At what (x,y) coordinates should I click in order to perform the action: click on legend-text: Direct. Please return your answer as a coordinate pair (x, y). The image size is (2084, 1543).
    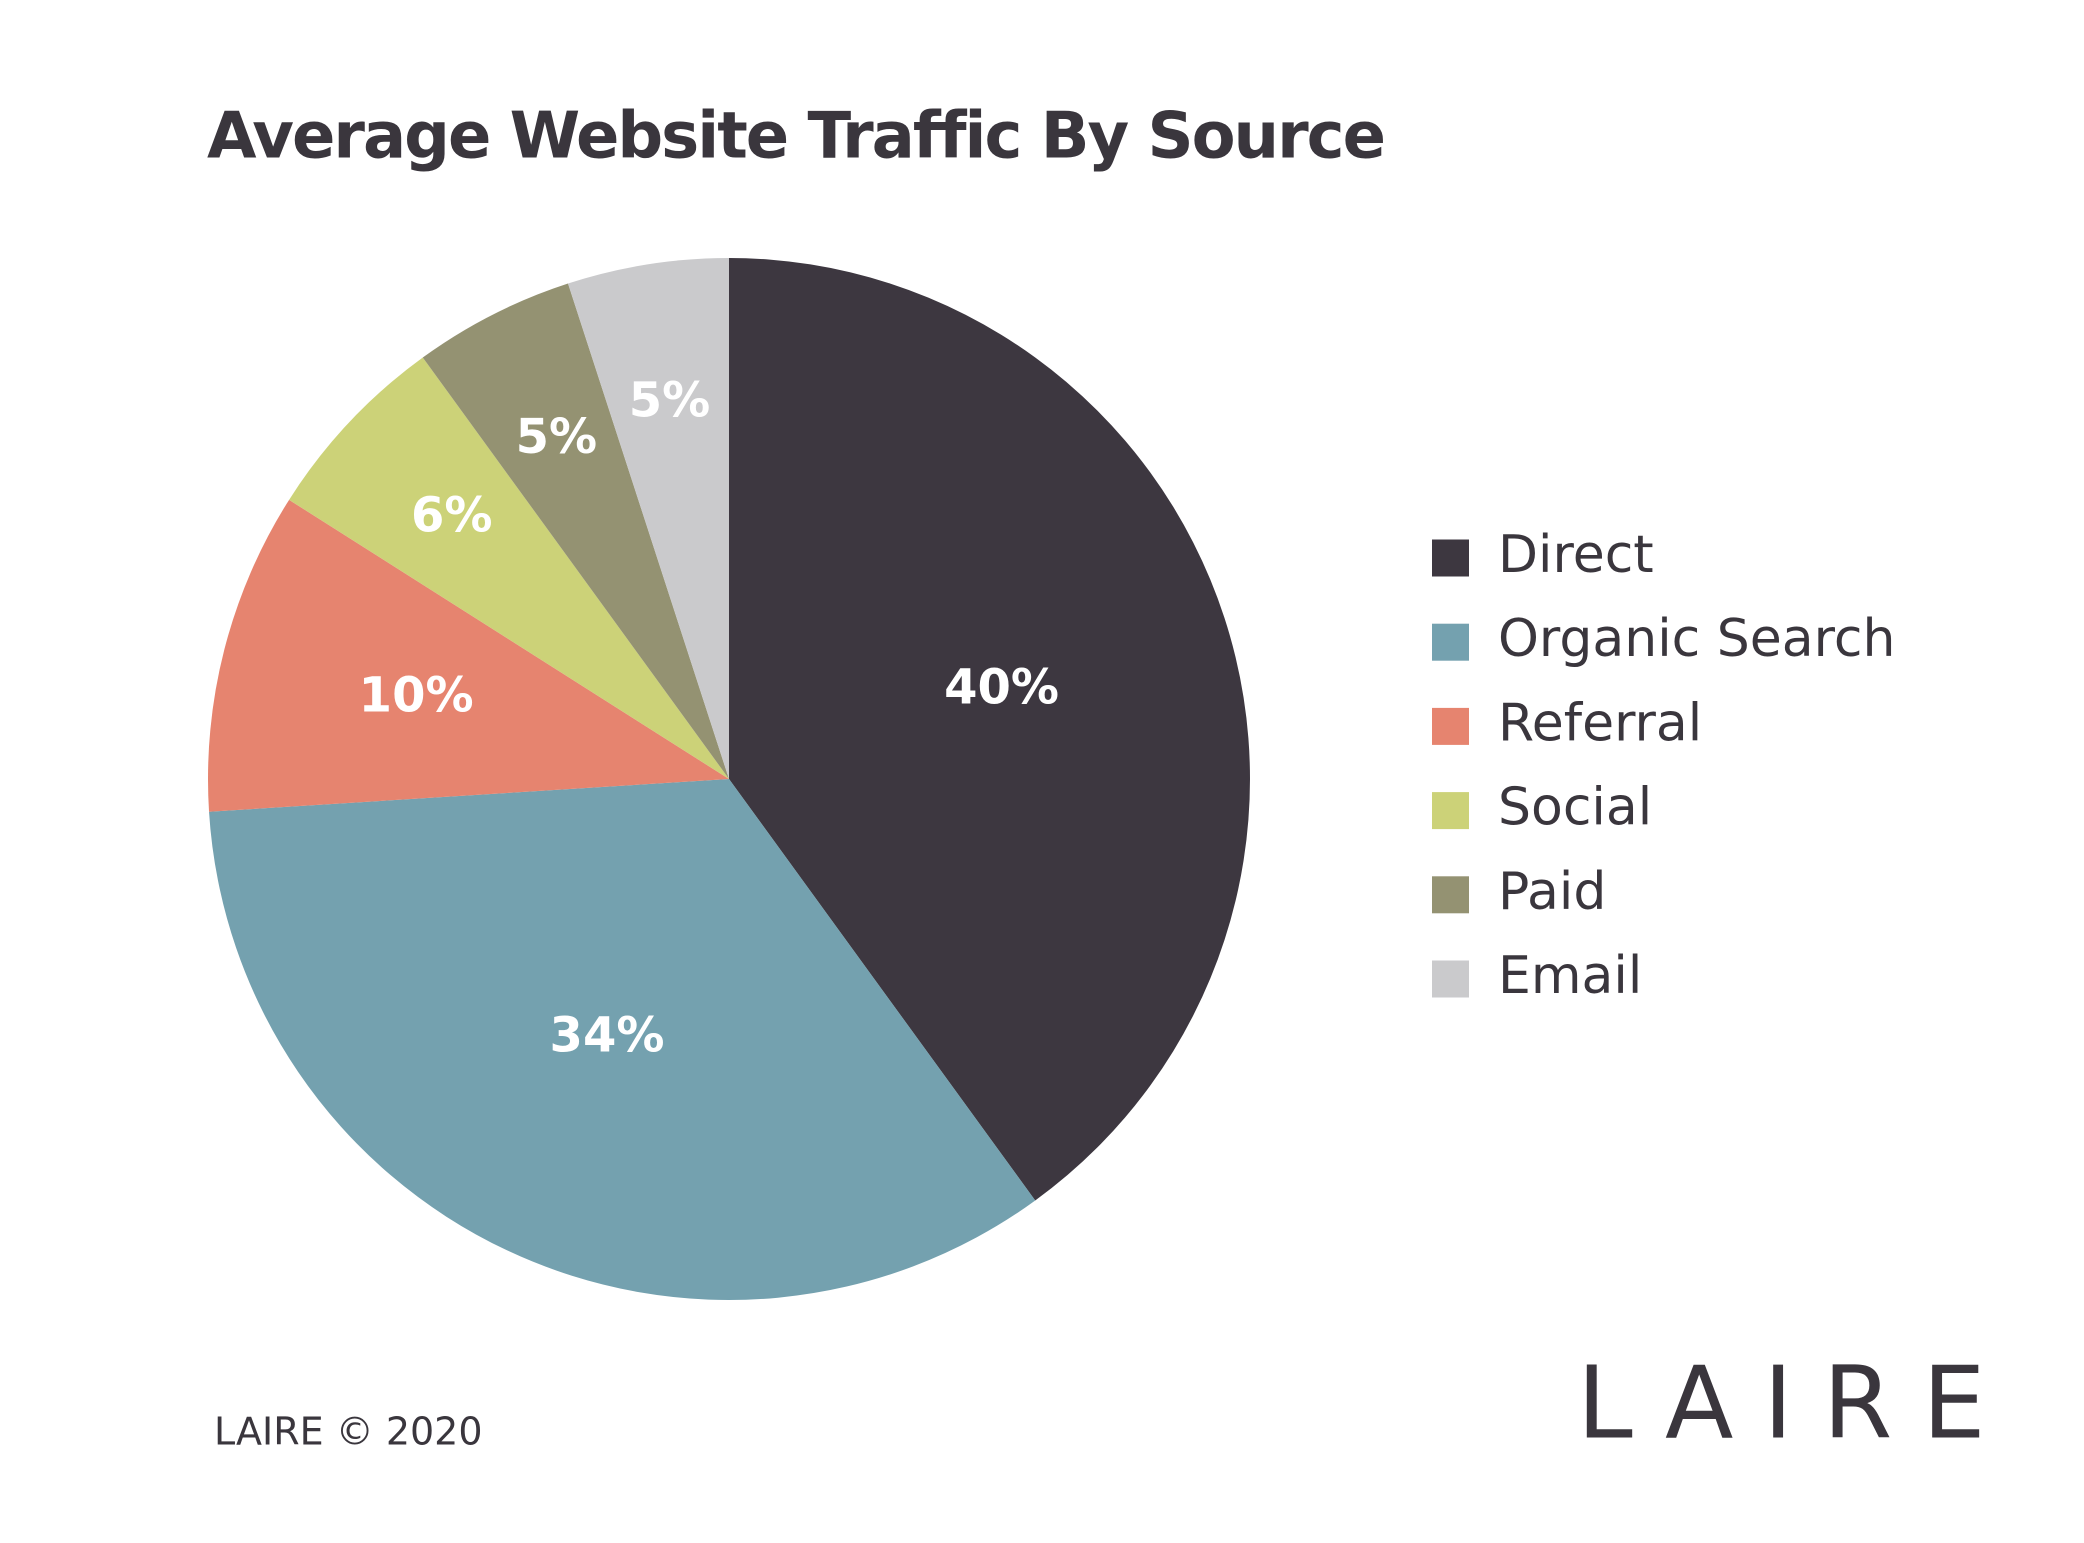
    Looking at the image, I should click on (1576, 555).